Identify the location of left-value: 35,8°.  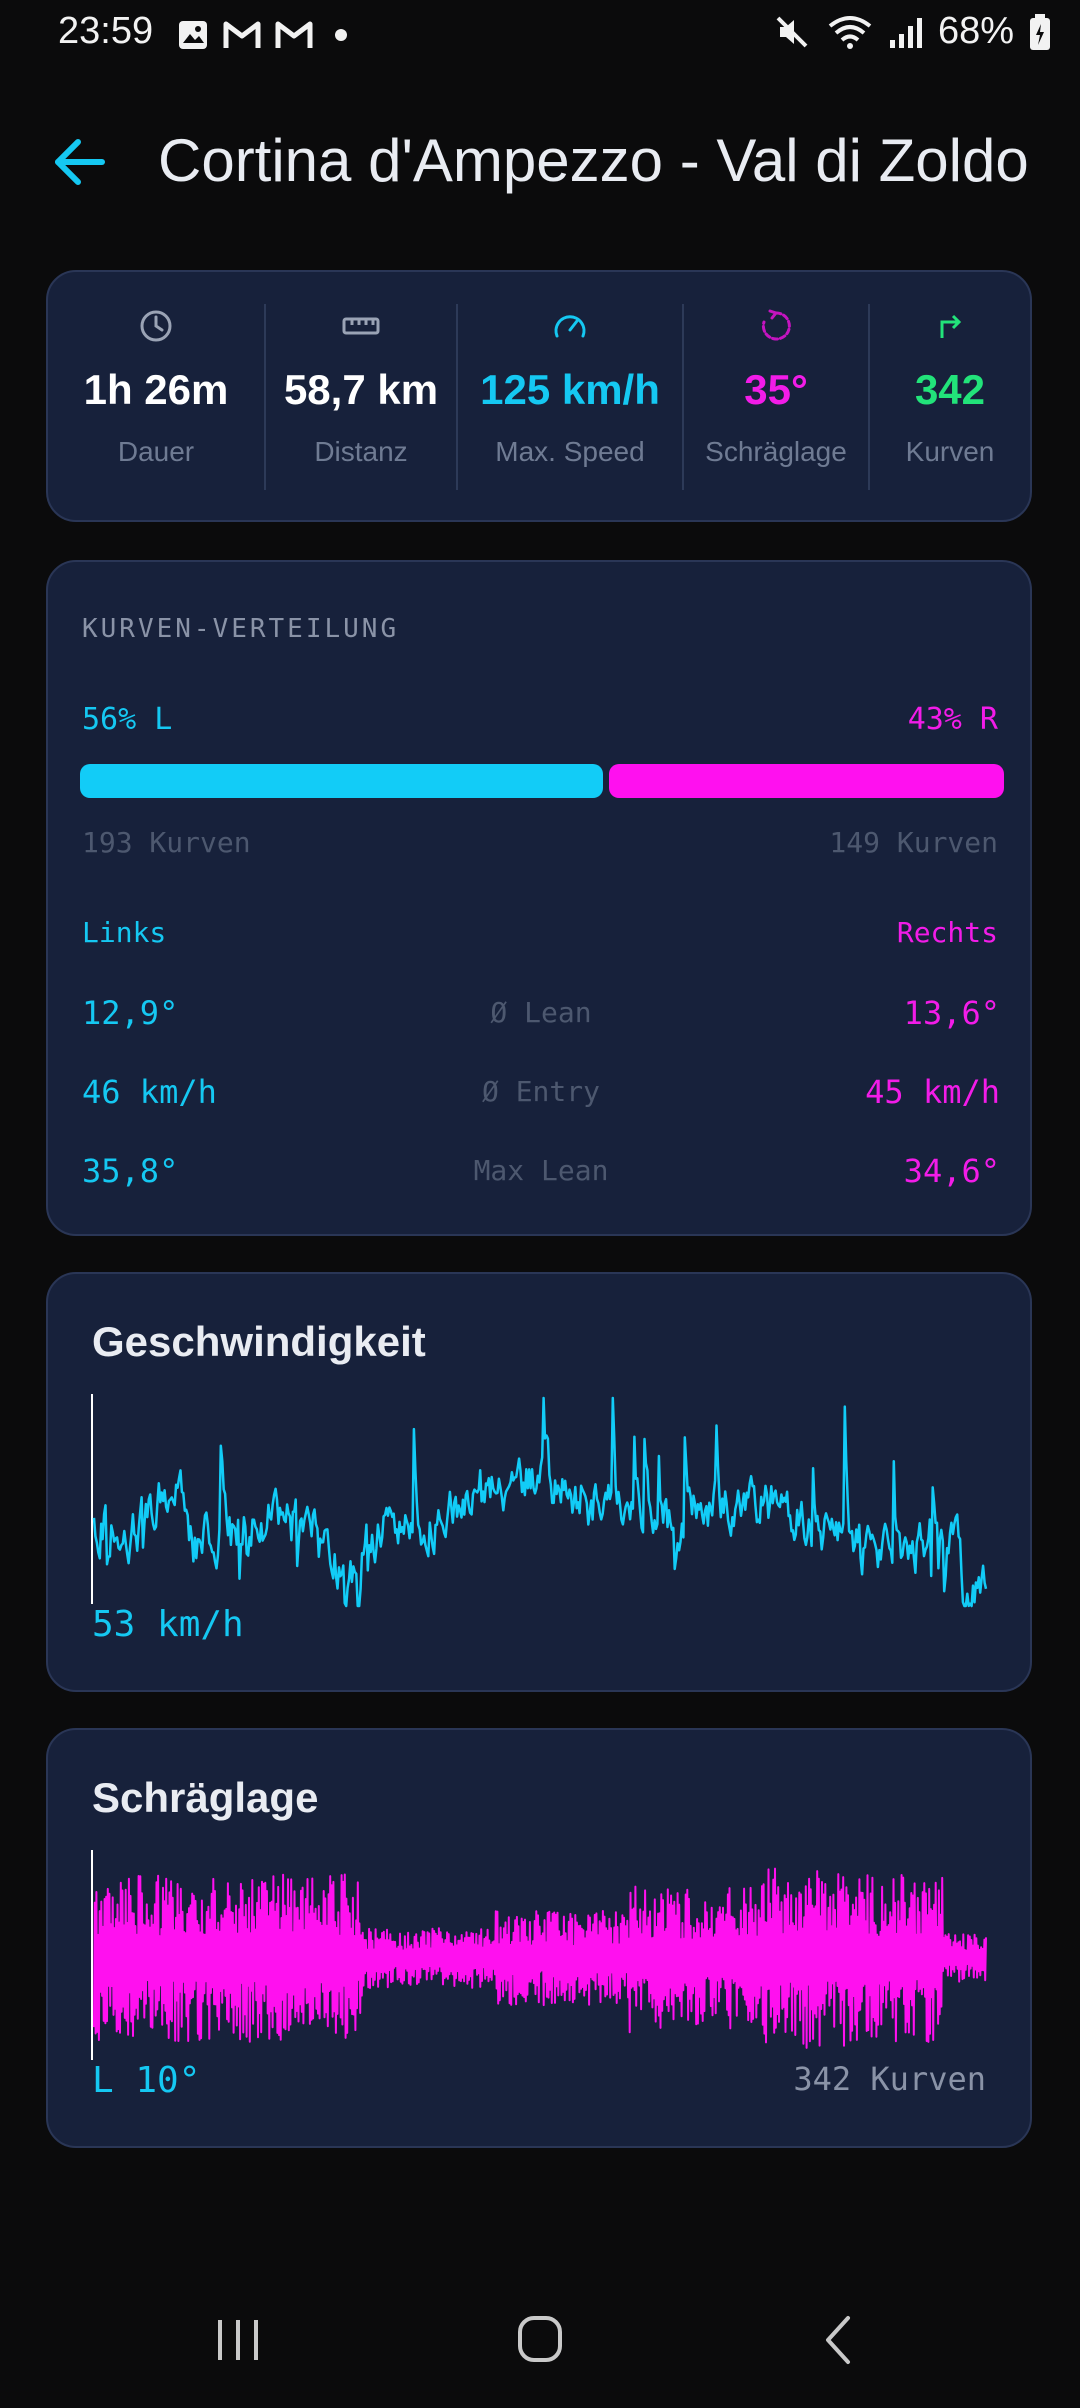
(130, 1171).